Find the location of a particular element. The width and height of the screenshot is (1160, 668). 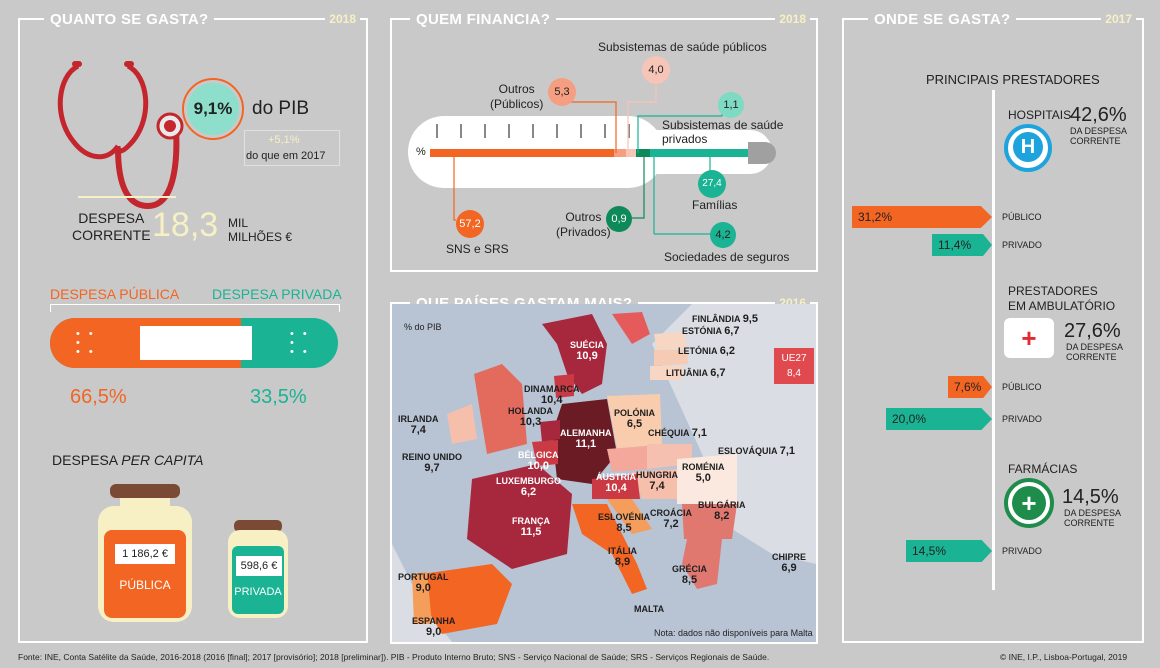

privada-jar-label: PRIVADA is located at coordinates (258, 592).